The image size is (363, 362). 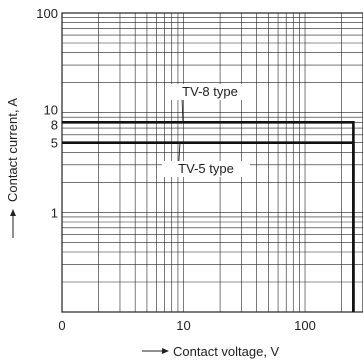 I want to click on x-tick-label: 10, so click(x=183, y=325).